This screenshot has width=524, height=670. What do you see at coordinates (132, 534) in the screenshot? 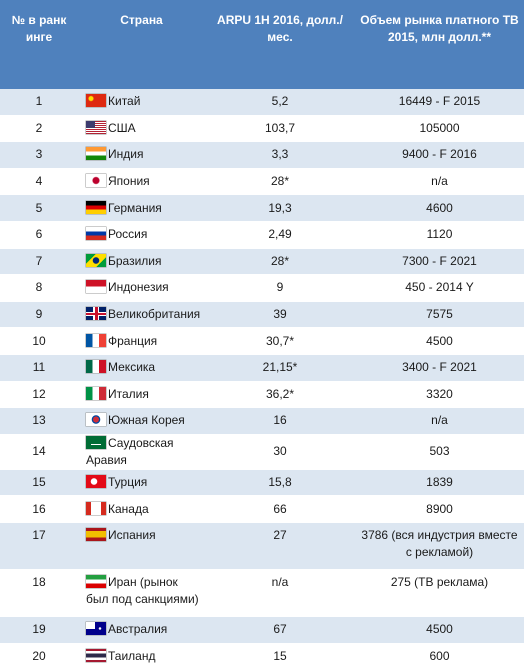
I see `country-name: Испания` at bounding box center [132, 534].